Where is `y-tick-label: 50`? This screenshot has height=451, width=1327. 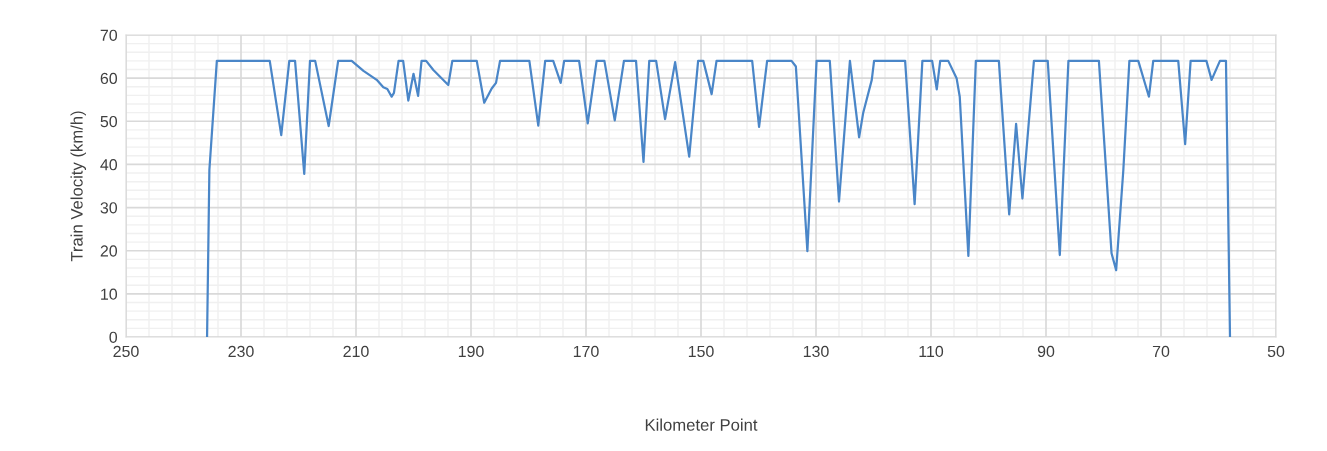
y-tick-label: 50 is located at coordinates (109, 121).